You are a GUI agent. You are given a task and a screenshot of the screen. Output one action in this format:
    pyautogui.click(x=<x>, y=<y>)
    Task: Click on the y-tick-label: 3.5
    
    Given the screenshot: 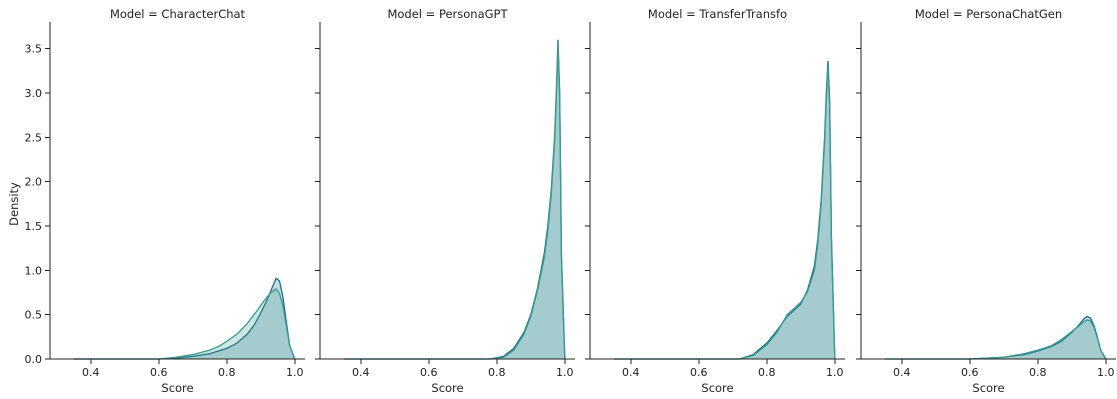 What is the action you would take?
    pyautogui.click(x=34, y=49)
    